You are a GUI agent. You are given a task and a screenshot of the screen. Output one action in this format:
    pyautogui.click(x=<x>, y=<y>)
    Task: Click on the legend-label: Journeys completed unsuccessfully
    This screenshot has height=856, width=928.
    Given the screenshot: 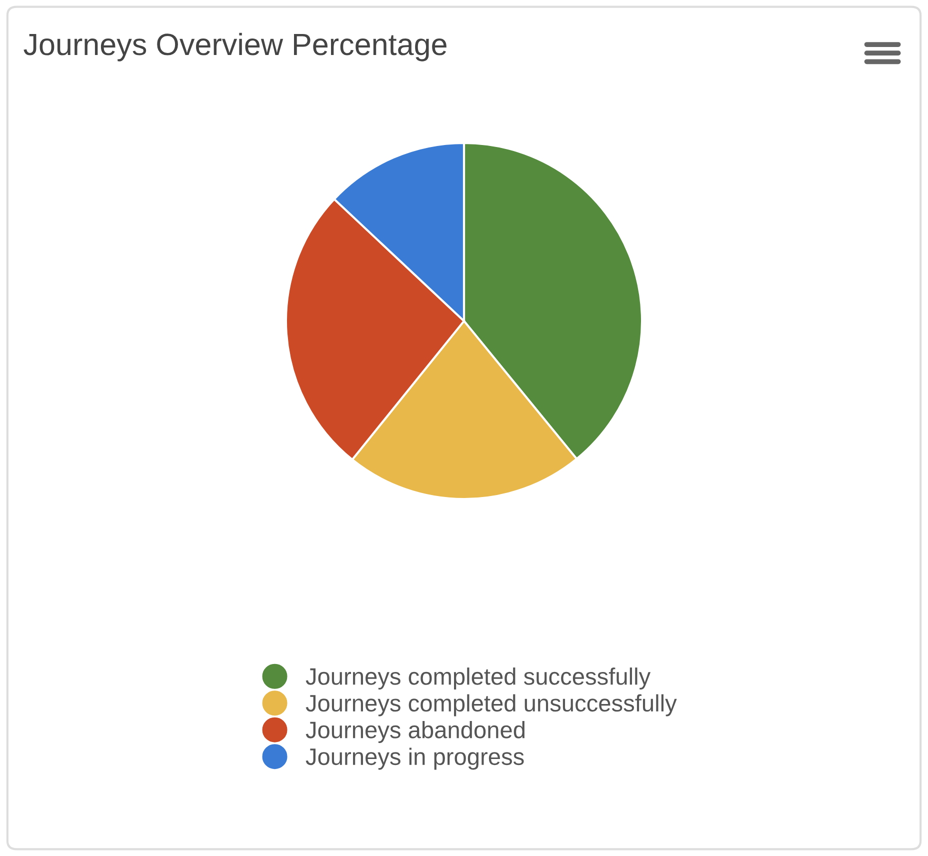 What is the action you would take?
    pyautogui.click(x=491, y=705)
    